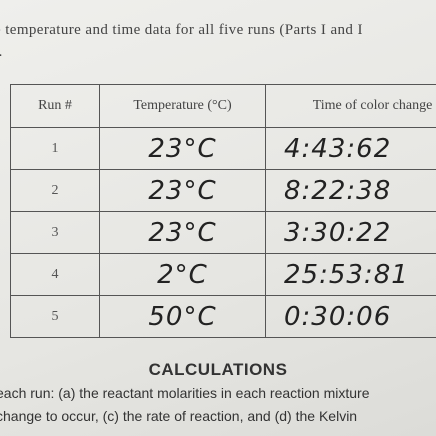 The width and height of the screenshot is (436, 436). Describe the element at coordinates (350, 232) in the screenshot. I see `table-cell: 3:30:22` at that location.